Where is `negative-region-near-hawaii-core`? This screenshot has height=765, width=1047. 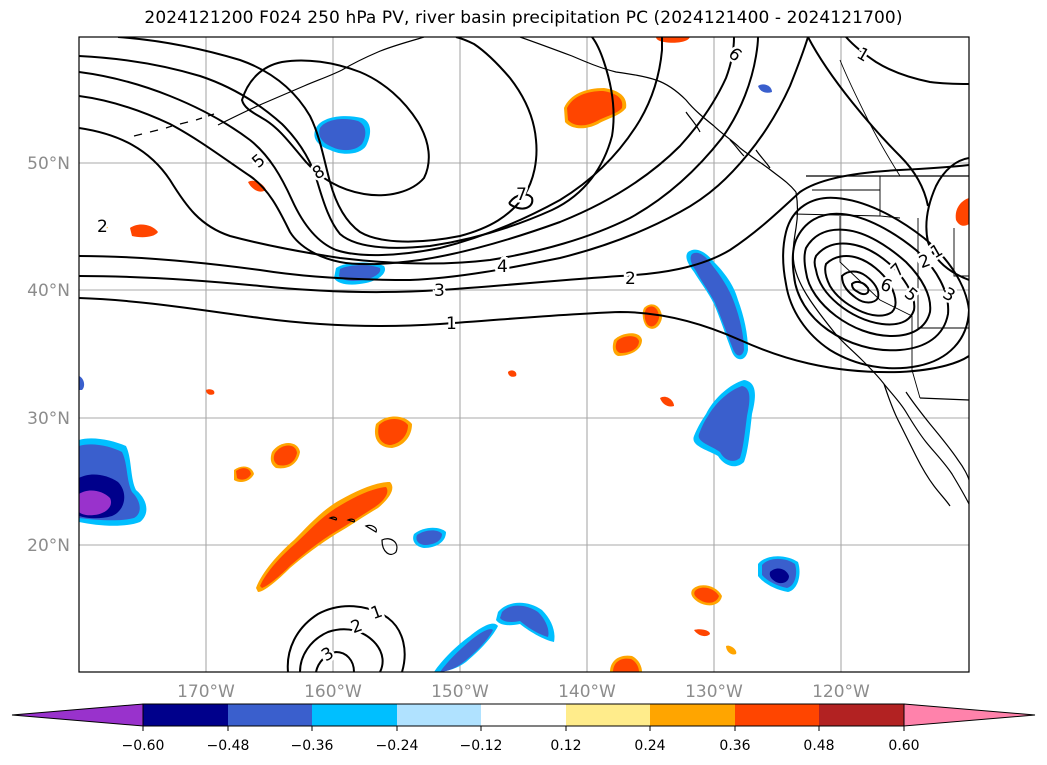 negative-region-near-hawaii-core is located at coordinates (429, 537).